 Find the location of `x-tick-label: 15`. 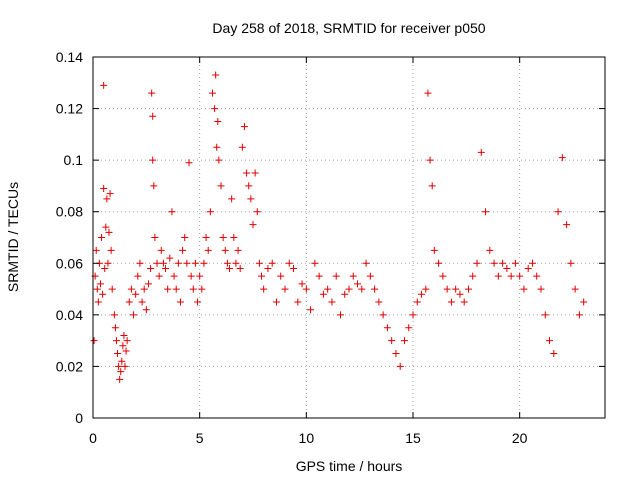

x-tick-label: 15 is located at coordinates (413, 438).